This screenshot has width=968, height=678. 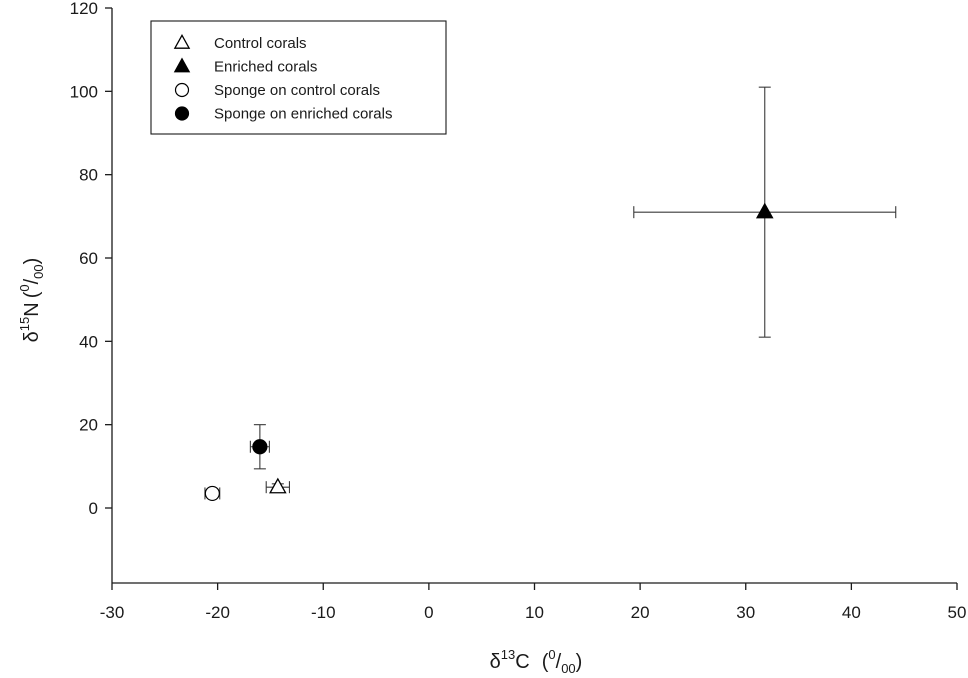 I want to click on x-label-close: ), so click(x=579, y=662).